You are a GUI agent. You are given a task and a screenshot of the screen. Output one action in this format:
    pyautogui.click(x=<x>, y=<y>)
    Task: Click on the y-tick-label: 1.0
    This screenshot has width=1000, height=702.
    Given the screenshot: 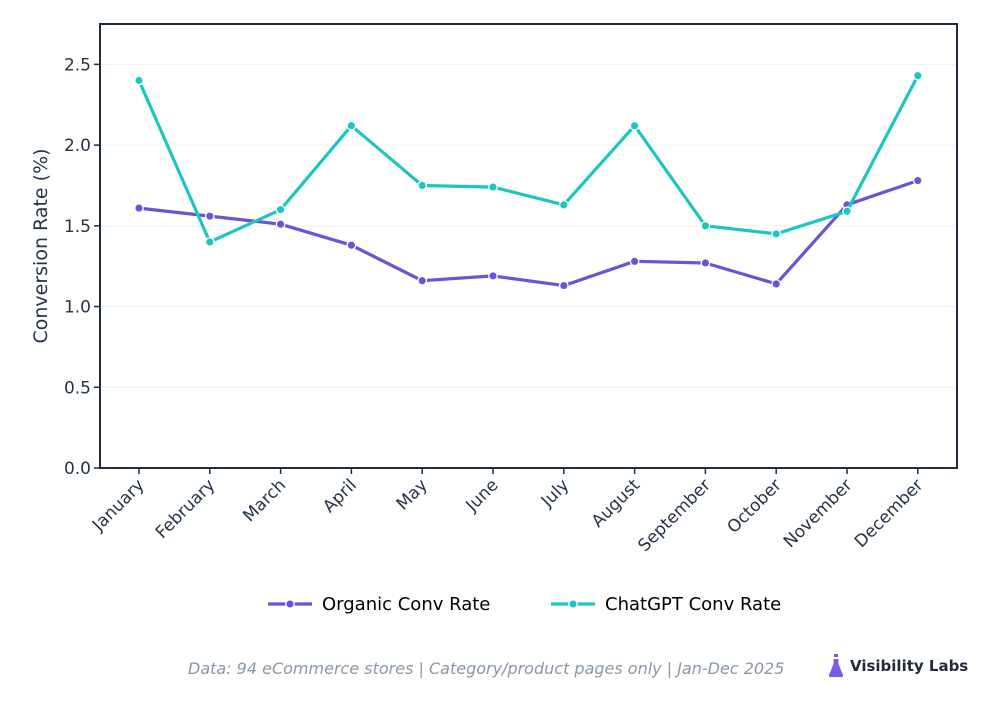 What is the action you would take?
    pyautogui.click(x=77, y=308)
    